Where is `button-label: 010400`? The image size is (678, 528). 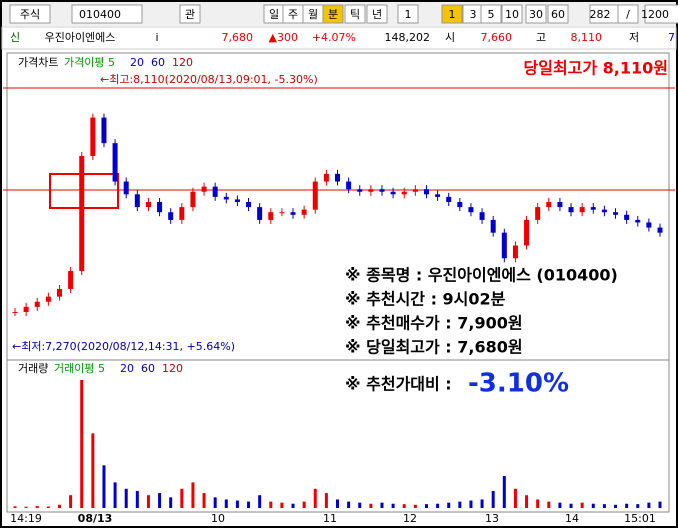
button-label: 010400 is located at coordinates (100, 14).